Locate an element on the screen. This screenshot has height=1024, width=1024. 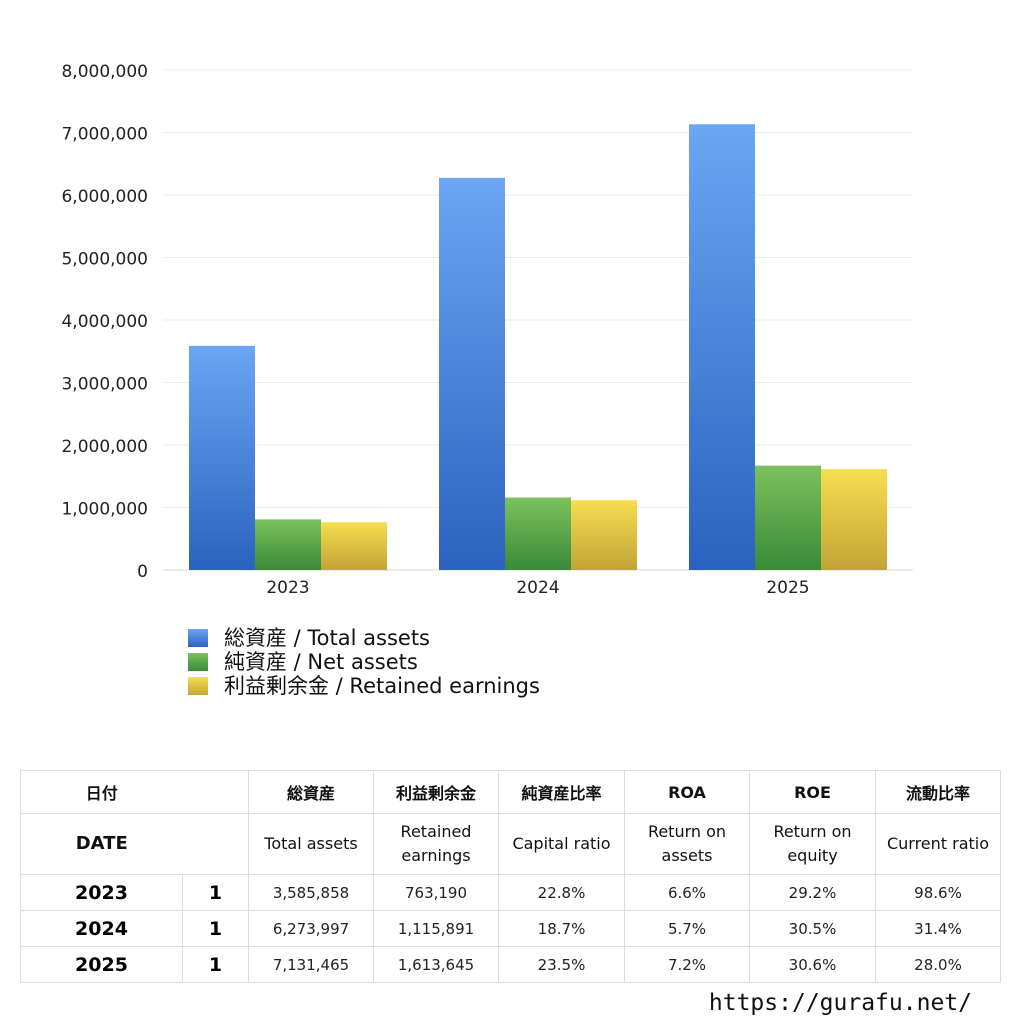
cell-current-ratio: 31.4% is located at coordinates (938, 928).